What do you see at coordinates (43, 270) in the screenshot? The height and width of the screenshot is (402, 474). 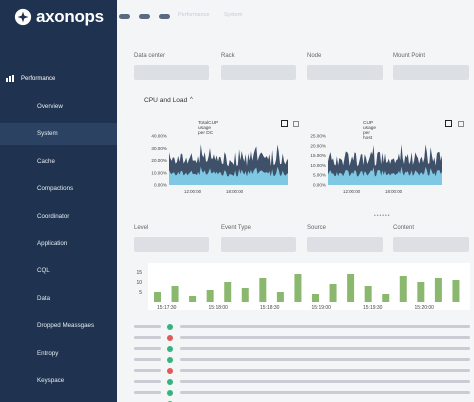 I see `sidebar-item-cql: CQL` at bounding box center [43, 270].